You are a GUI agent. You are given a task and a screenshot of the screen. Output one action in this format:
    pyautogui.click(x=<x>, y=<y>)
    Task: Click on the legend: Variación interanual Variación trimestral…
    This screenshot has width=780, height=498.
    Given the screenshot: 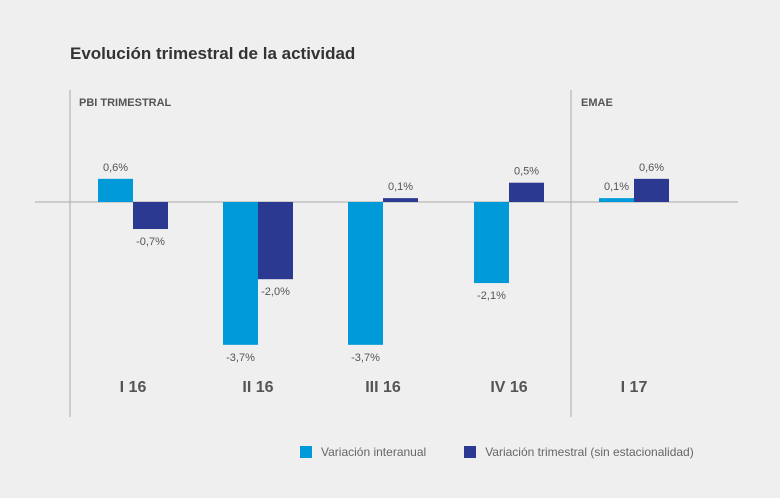 What is the action you would take?
    pyautogui.click(x=497, y=452)
    